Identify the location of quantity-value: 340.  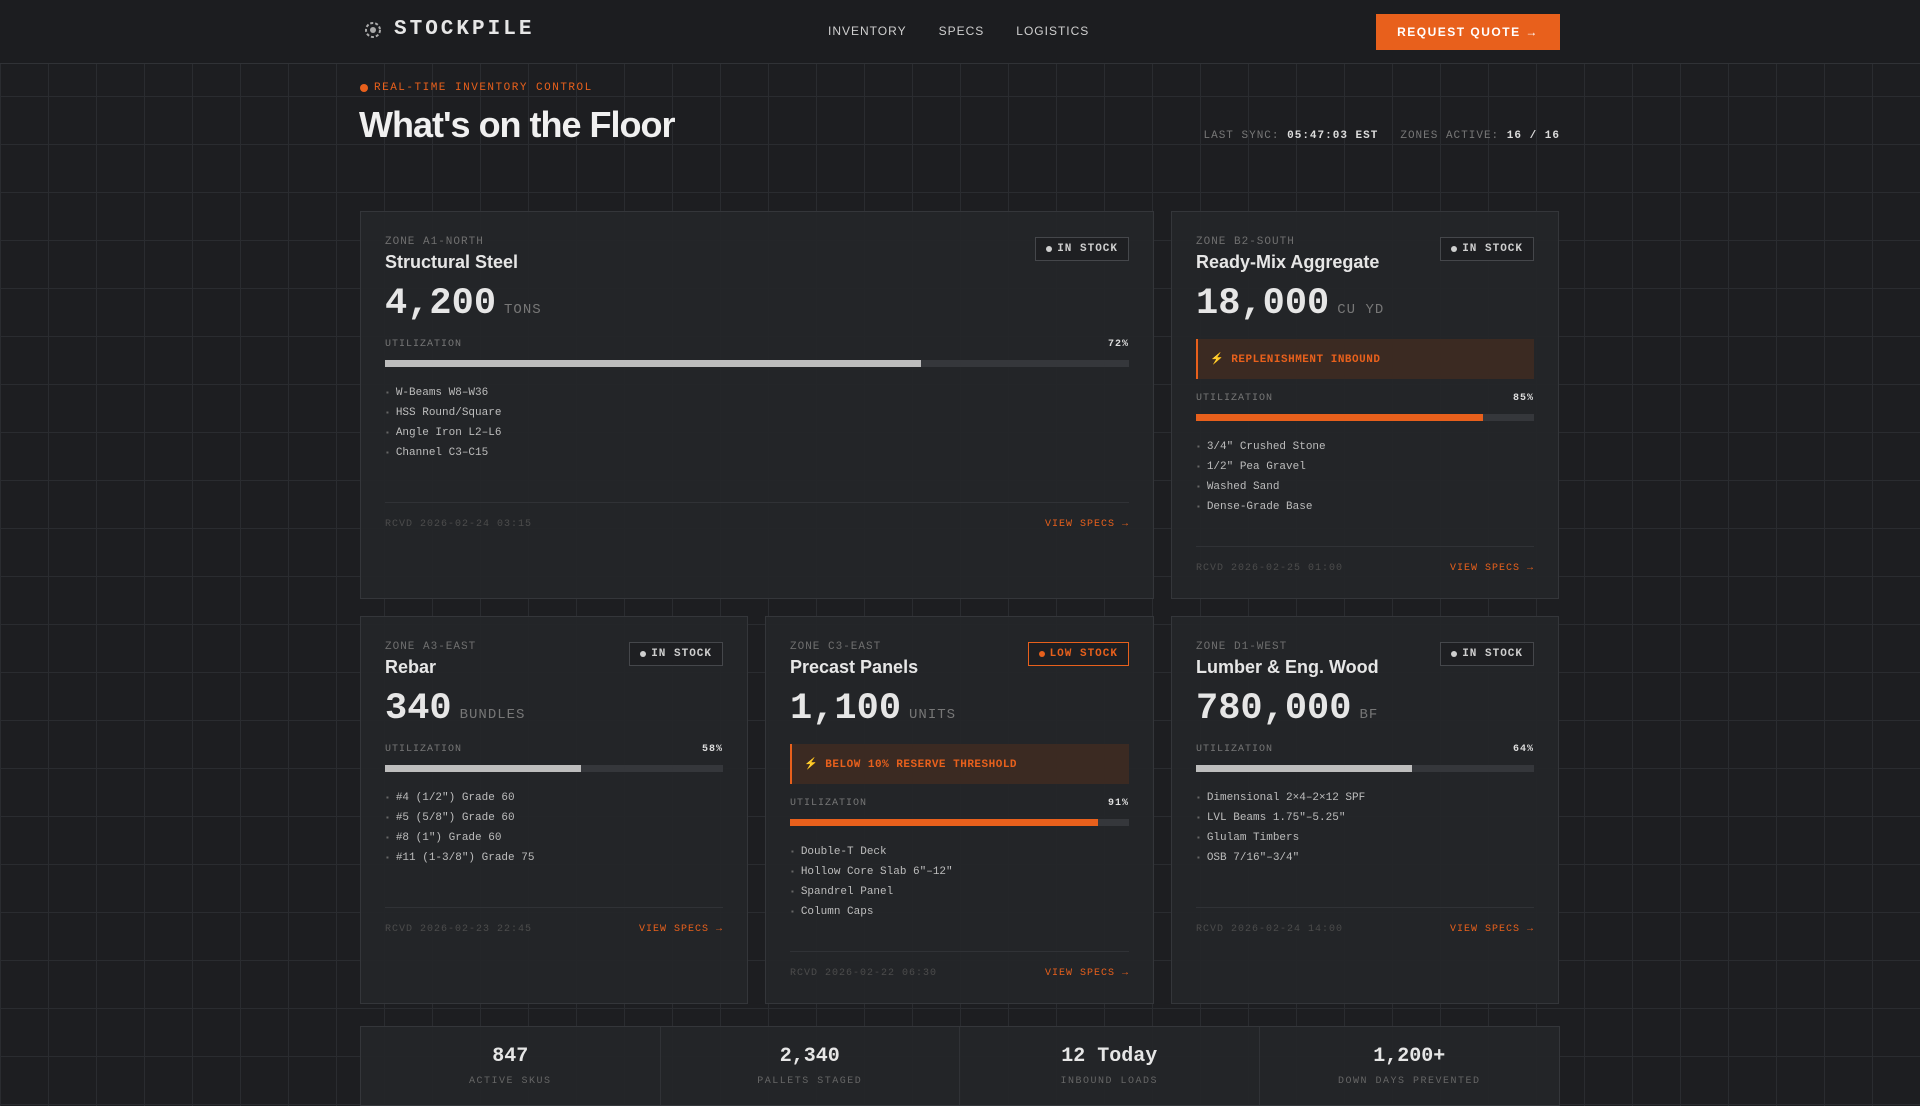
(418, 709).